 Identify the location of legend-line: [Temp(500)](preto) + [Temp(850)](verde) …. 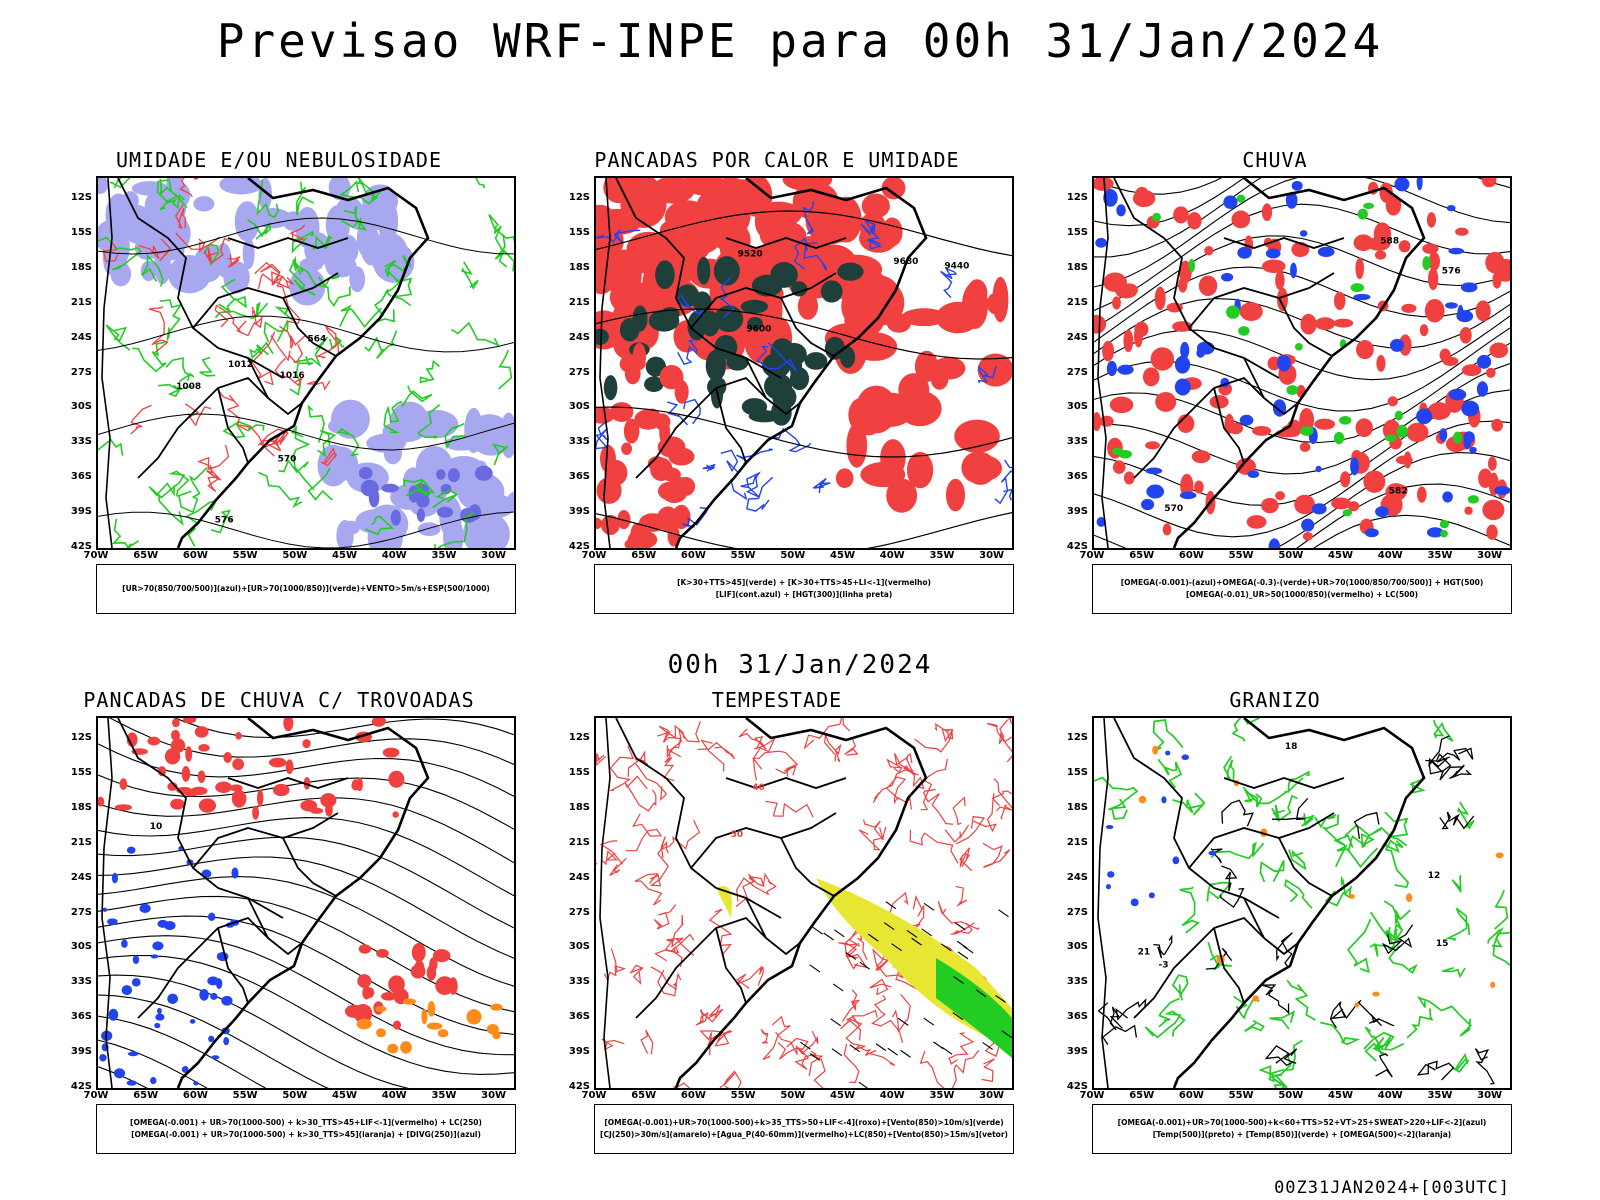
(1302, 1134).